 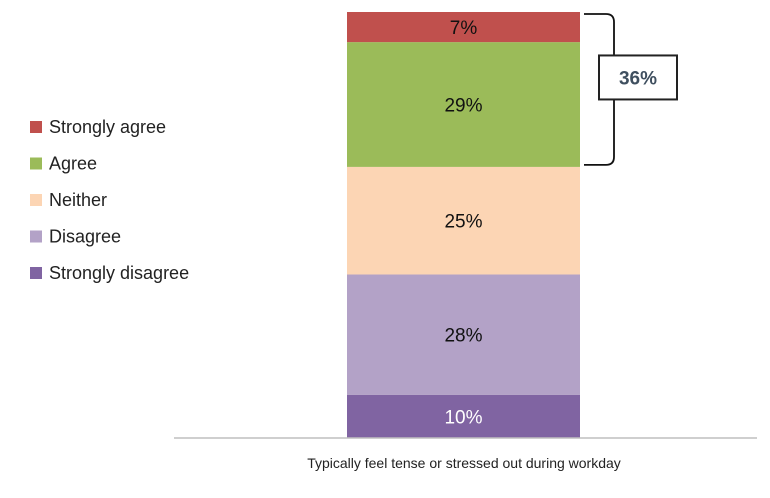 I want to click on bar-segment-disagree, so click(x=463, y=334).